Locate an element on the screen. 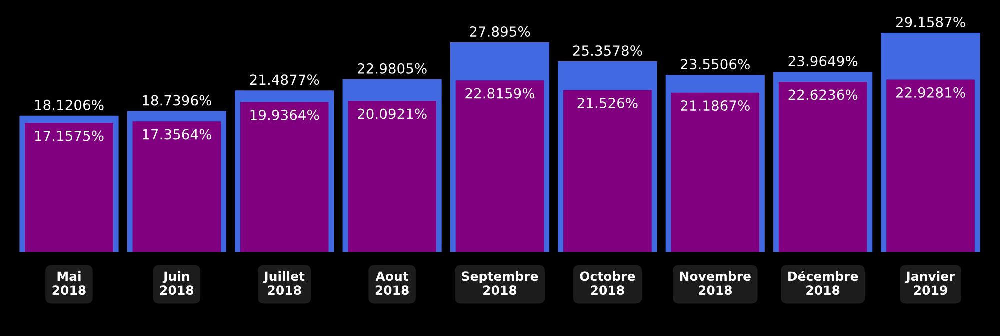 This screenshot has height=336, width=1000. data-label: 17.3564% is located at coordinates (177, 134).